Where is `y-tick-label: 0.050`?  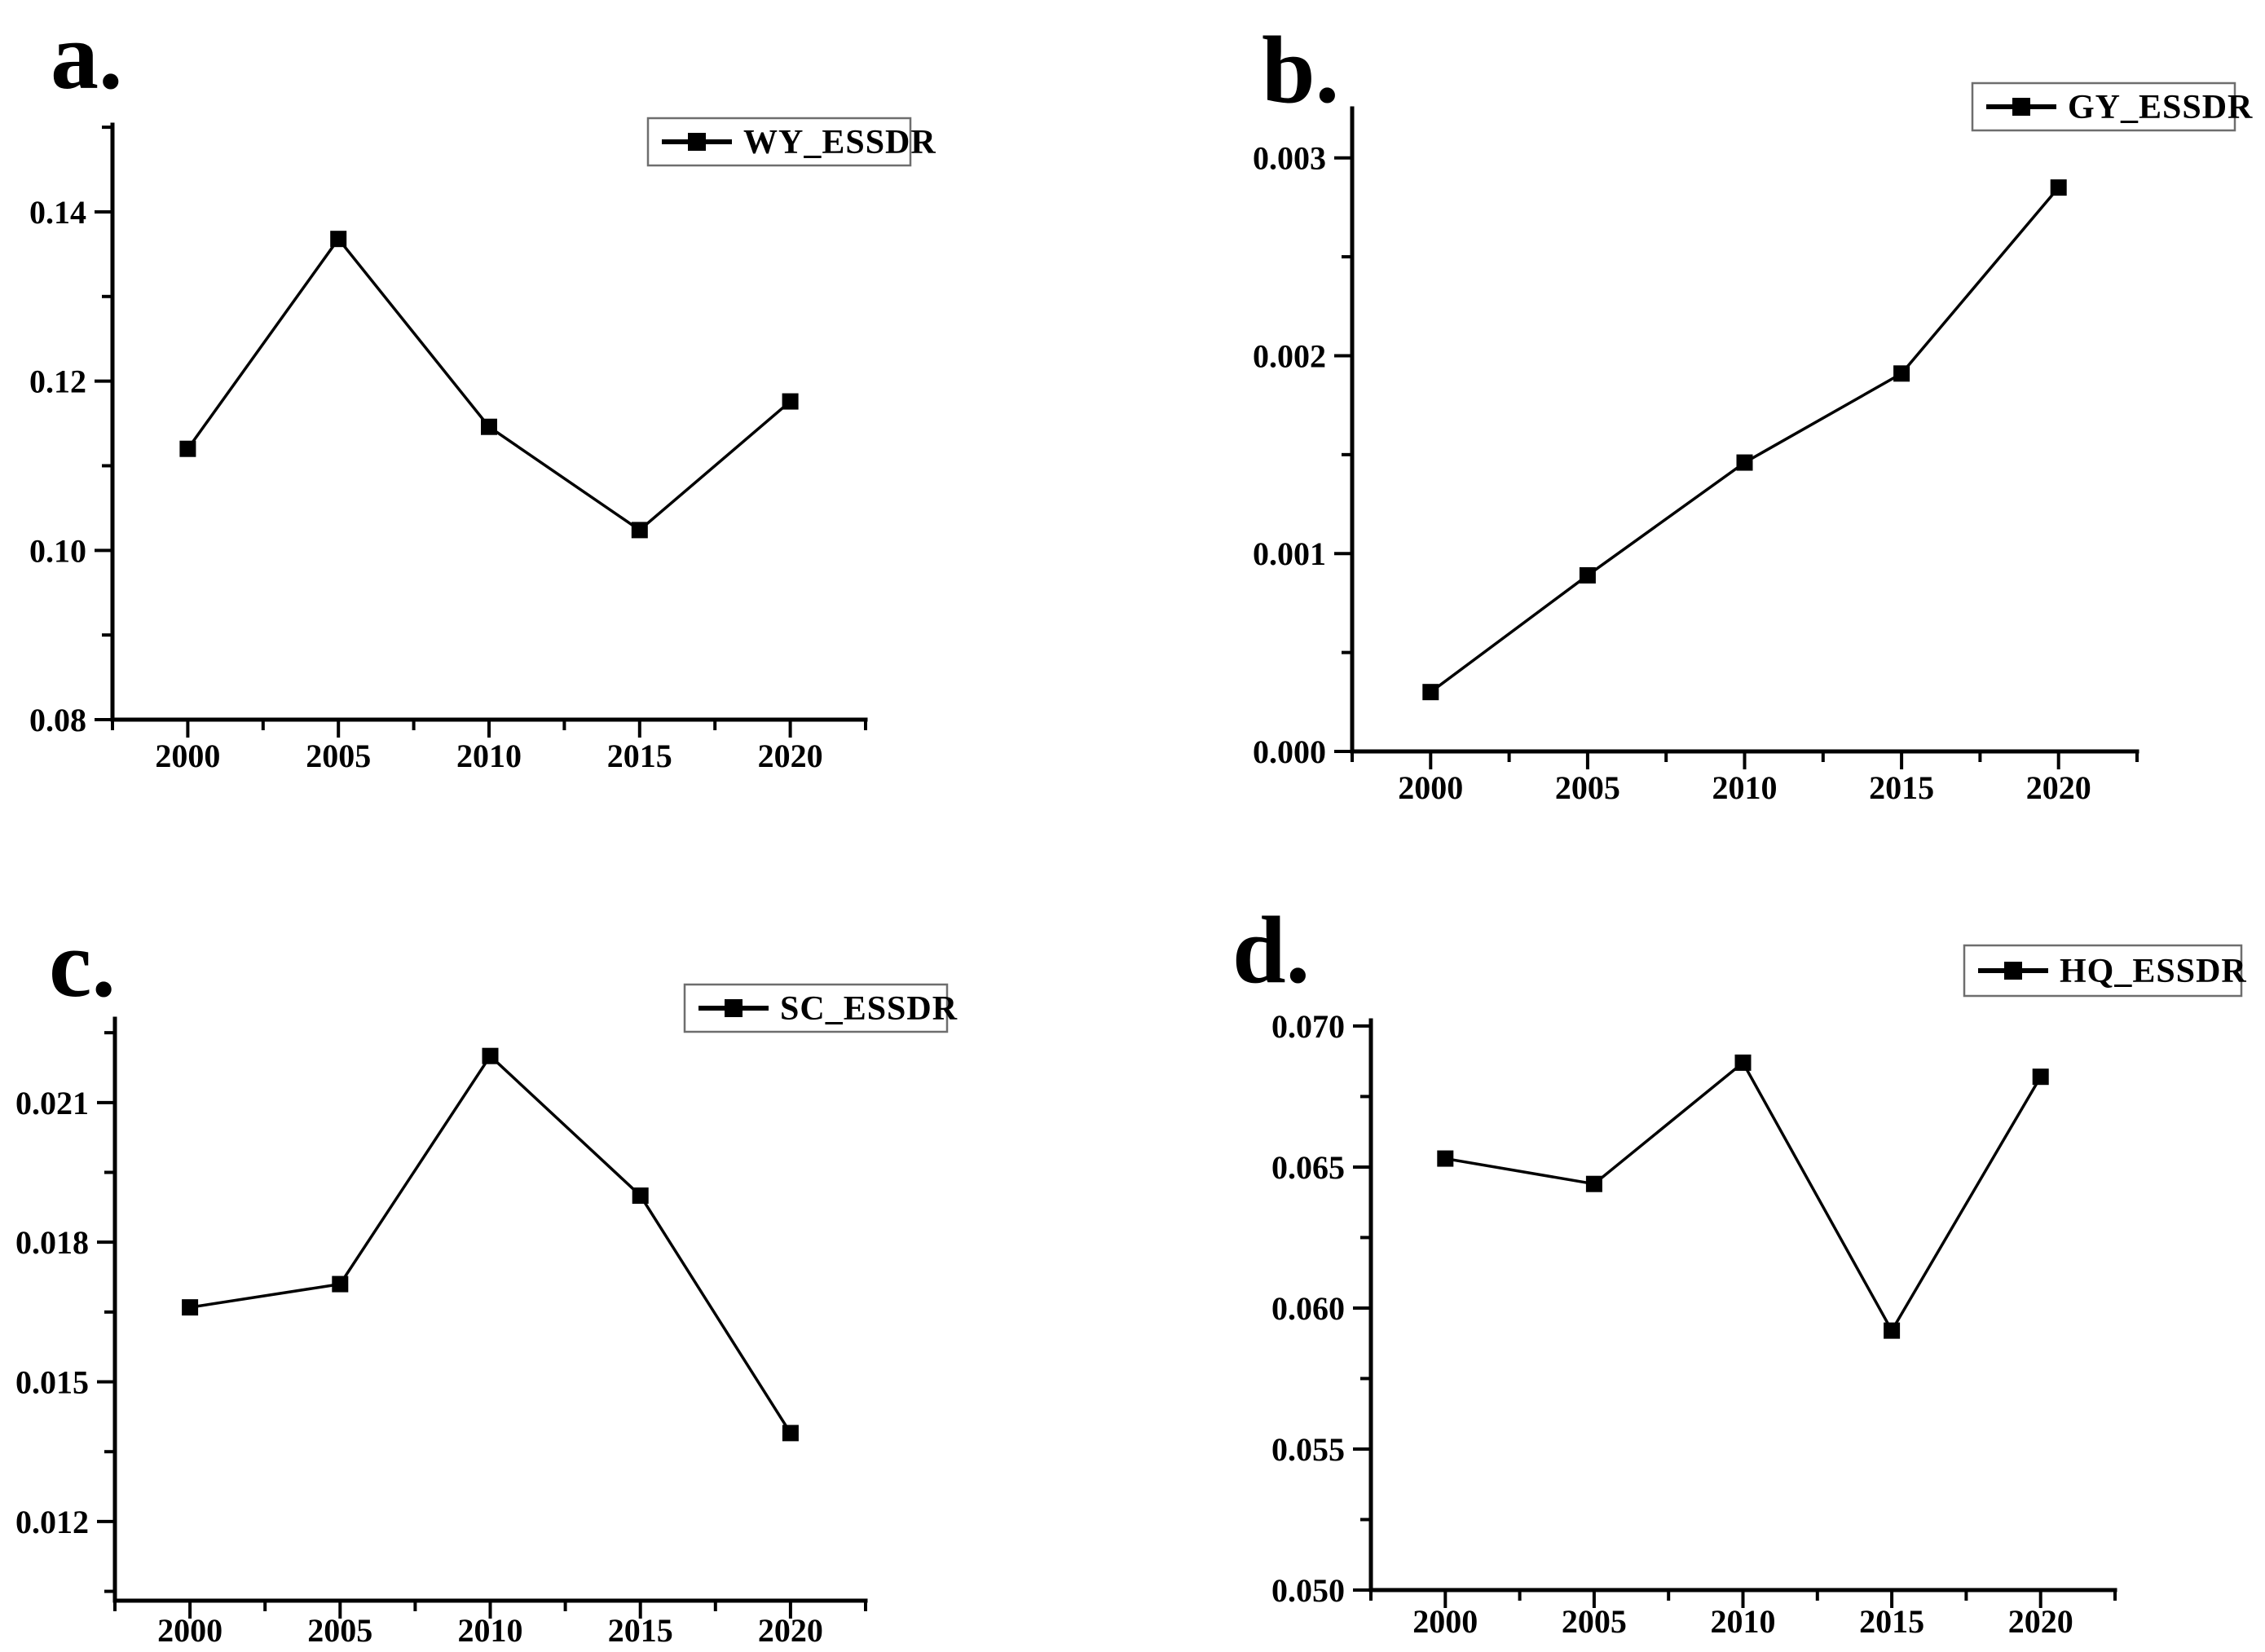 y-tick-label: 0.050 is located at coordinates (1308, 1591).